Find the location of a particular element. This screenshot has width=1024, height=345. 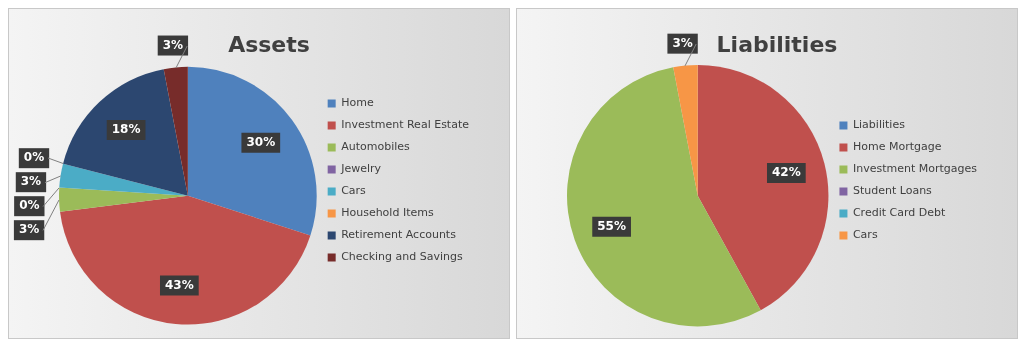

data-label: 42% is located at coordinates (786, 172).